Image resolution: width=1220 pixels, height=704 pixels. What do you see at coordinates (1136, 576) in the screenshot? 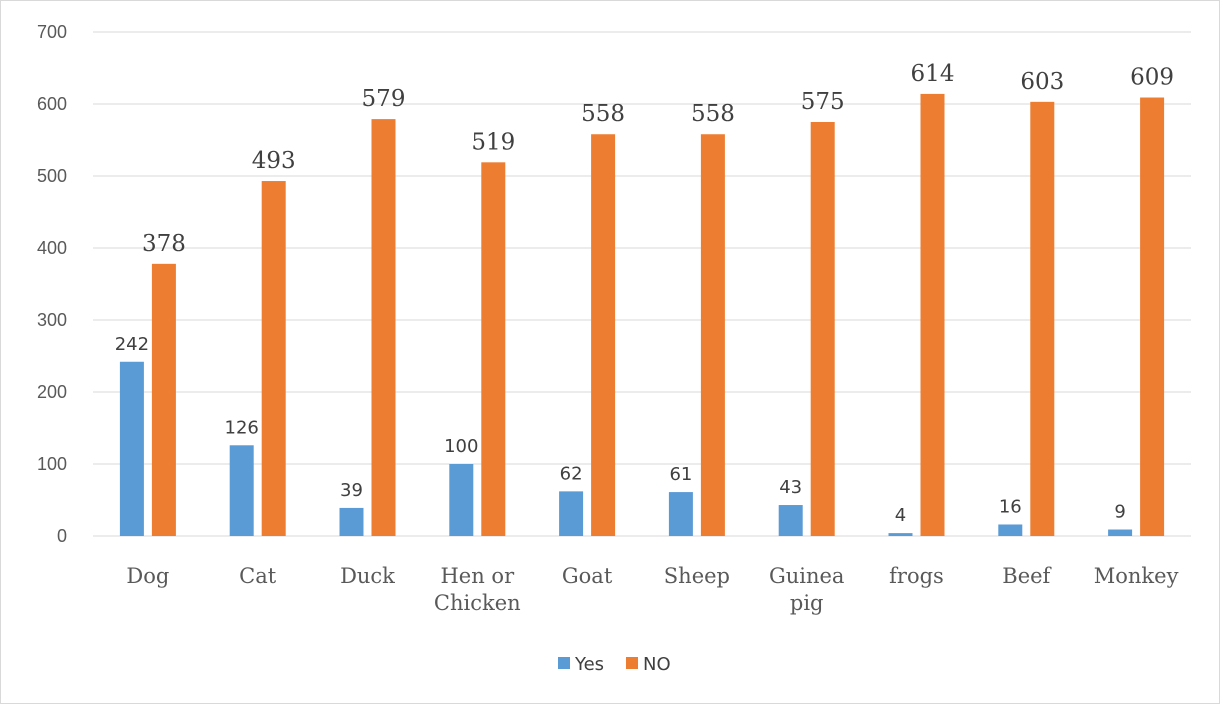
I see `x-tick-label: Monkey` at bounding box center [1136, 576].